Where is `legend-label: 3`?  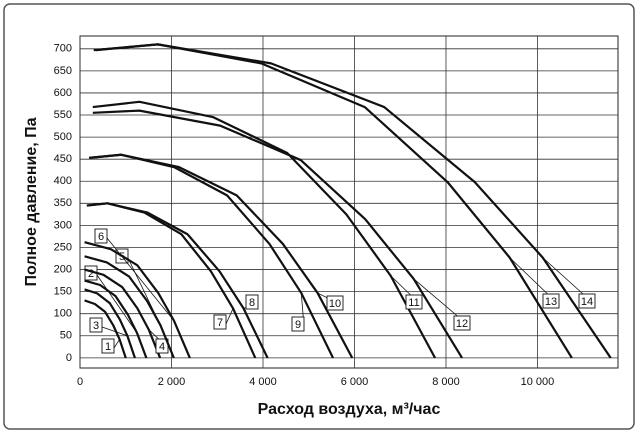 legend-label: 3 is located at coordinates (96, 326).